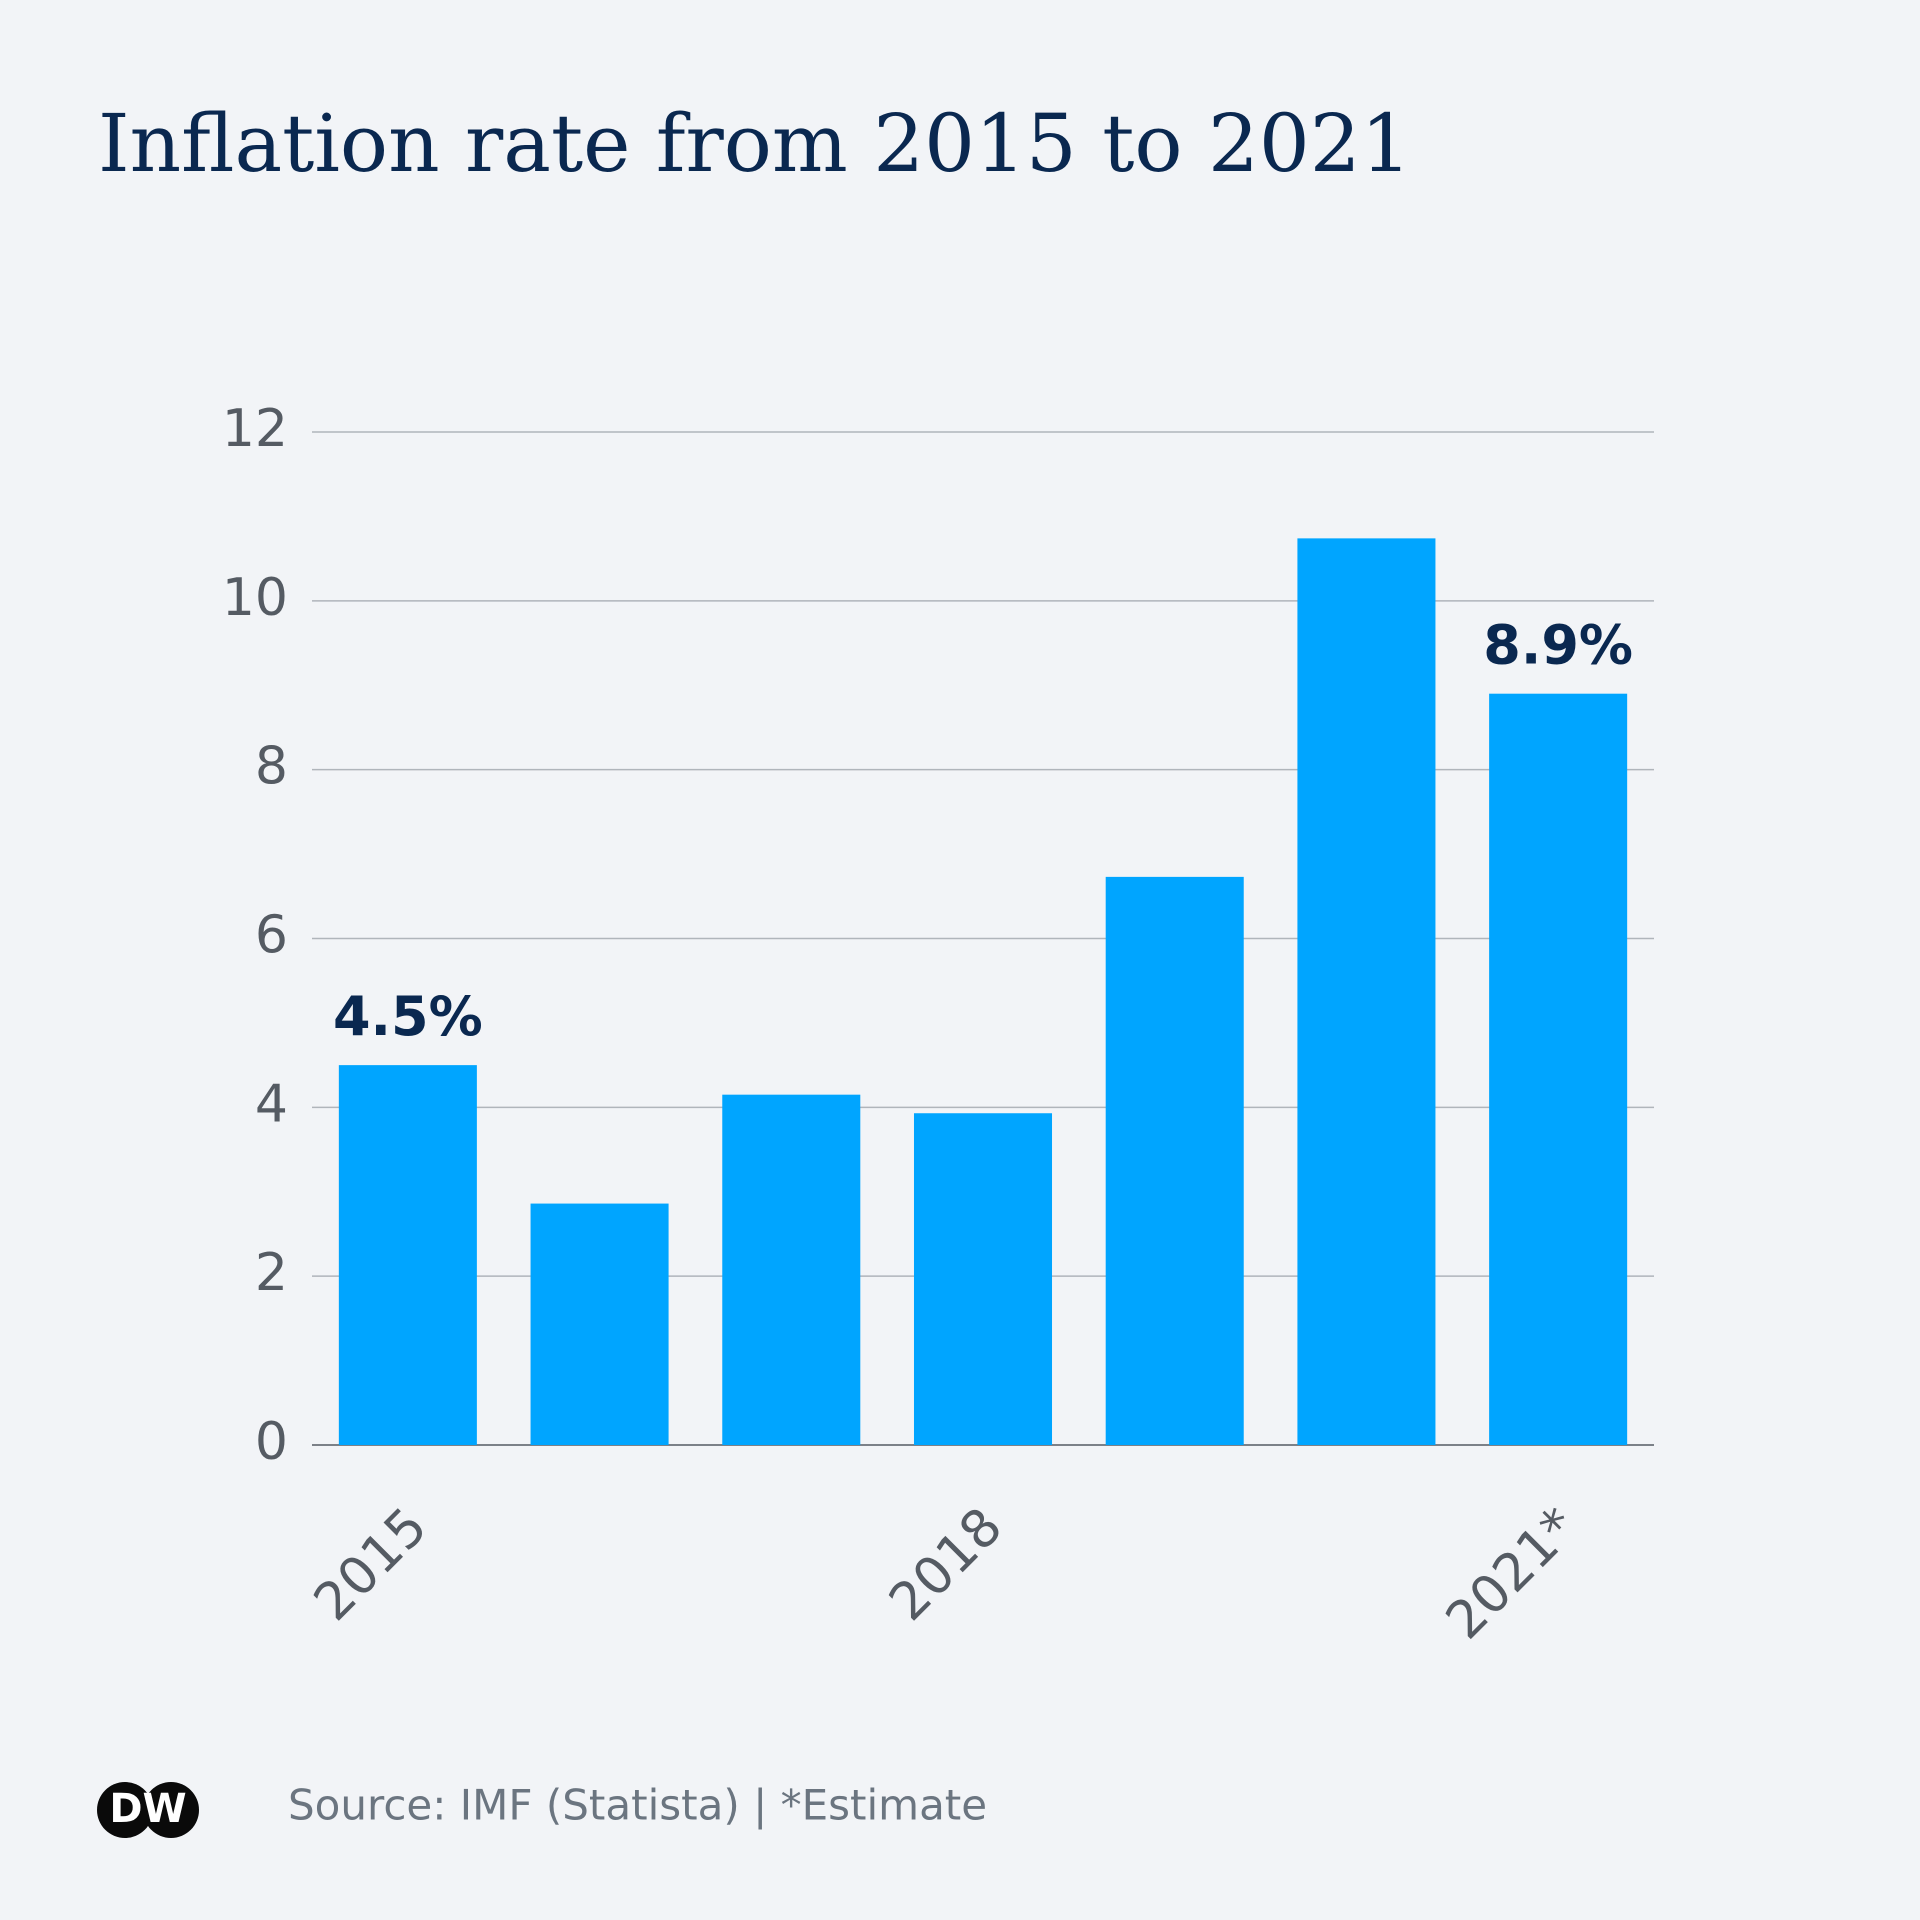 The image size is (1920, 1920). What do you see at coordinates (1558, 645) in the screenshot?
I see `value-label: 8.9%` at bounding box center [1558, 645].